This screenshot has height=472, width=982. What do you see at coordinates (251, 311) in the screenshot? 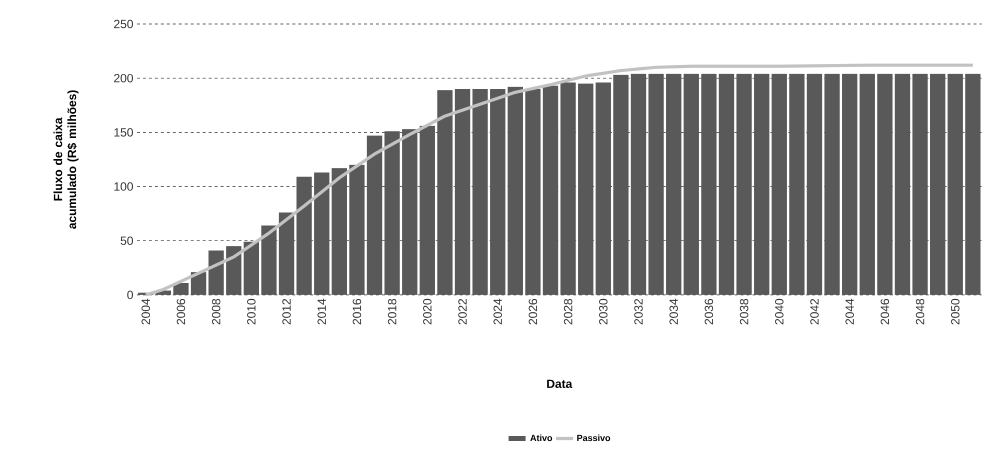
I see `x-tick-label: 2010` at bounding box center [251, 311].